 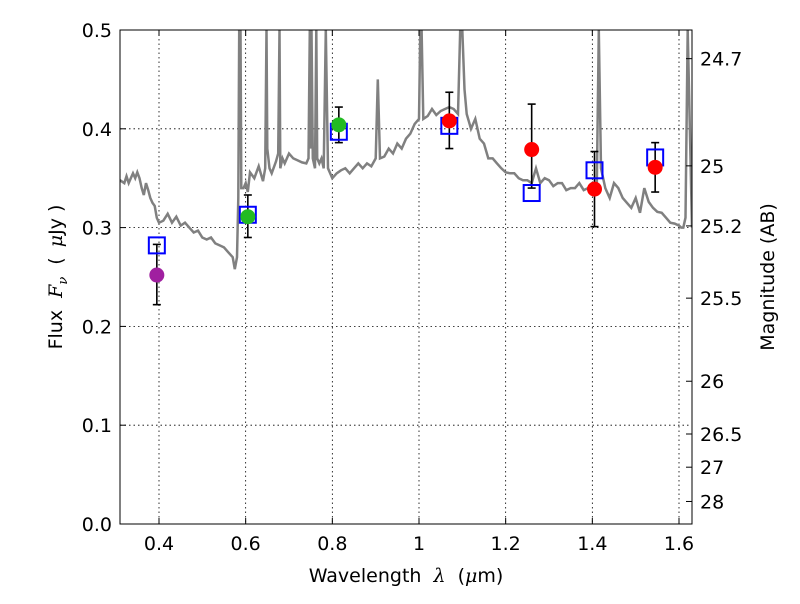 What do you see at coordinates (97, 229) in the screenshot?
I see `y-tick-label: 0.3` at bounding box center [97, 229].